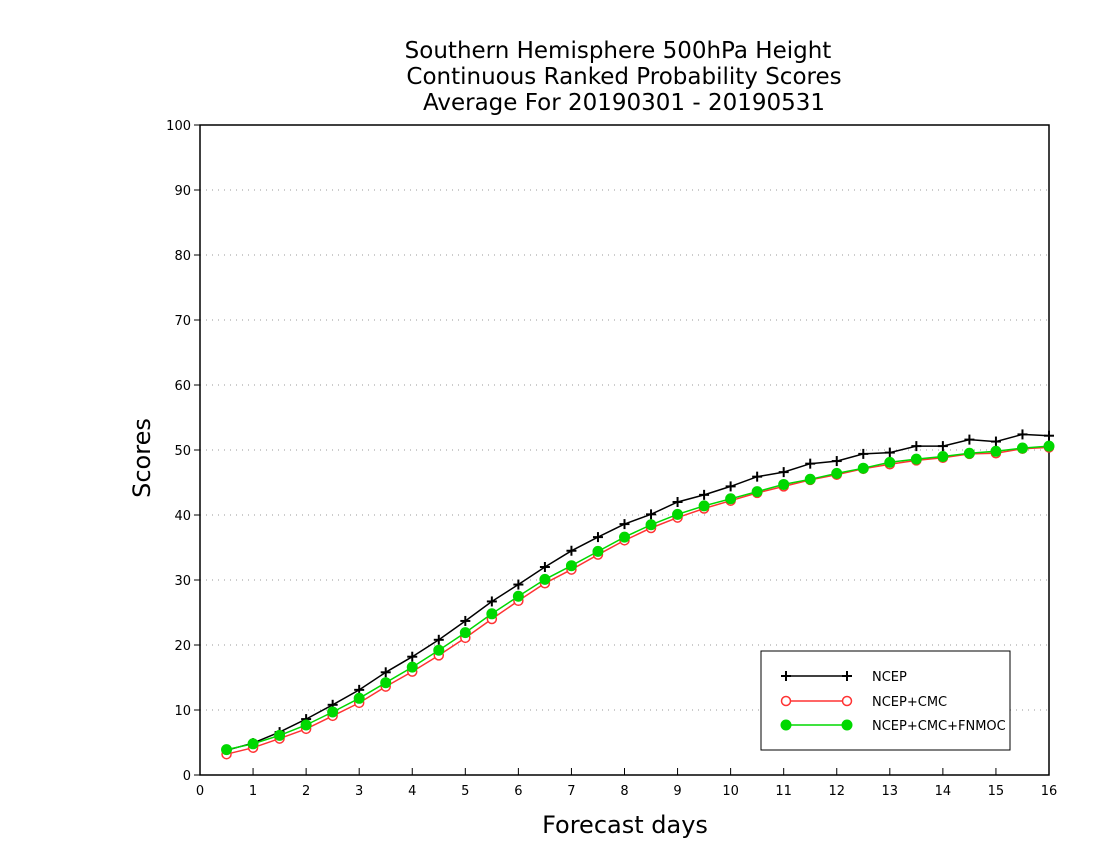  I want to click on y-tick-label: 70, so click(182, 321).